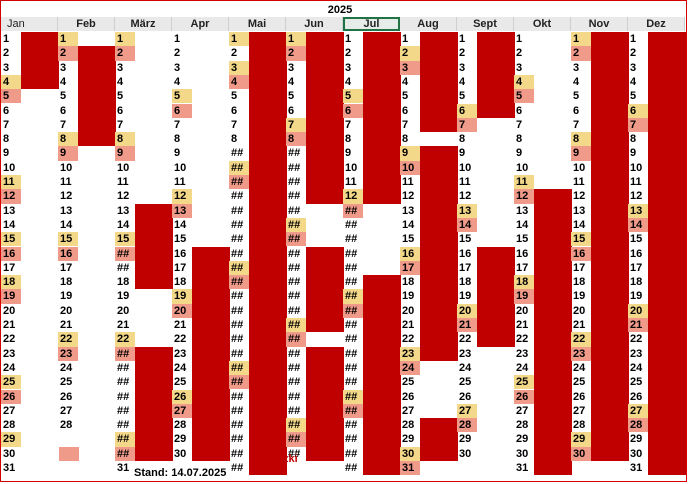 The image size is (689, 484). What do you see at coordinates (200, 24) in the screenshot?
I see `month-header-4: Apr` at bounding box center [200, 24].